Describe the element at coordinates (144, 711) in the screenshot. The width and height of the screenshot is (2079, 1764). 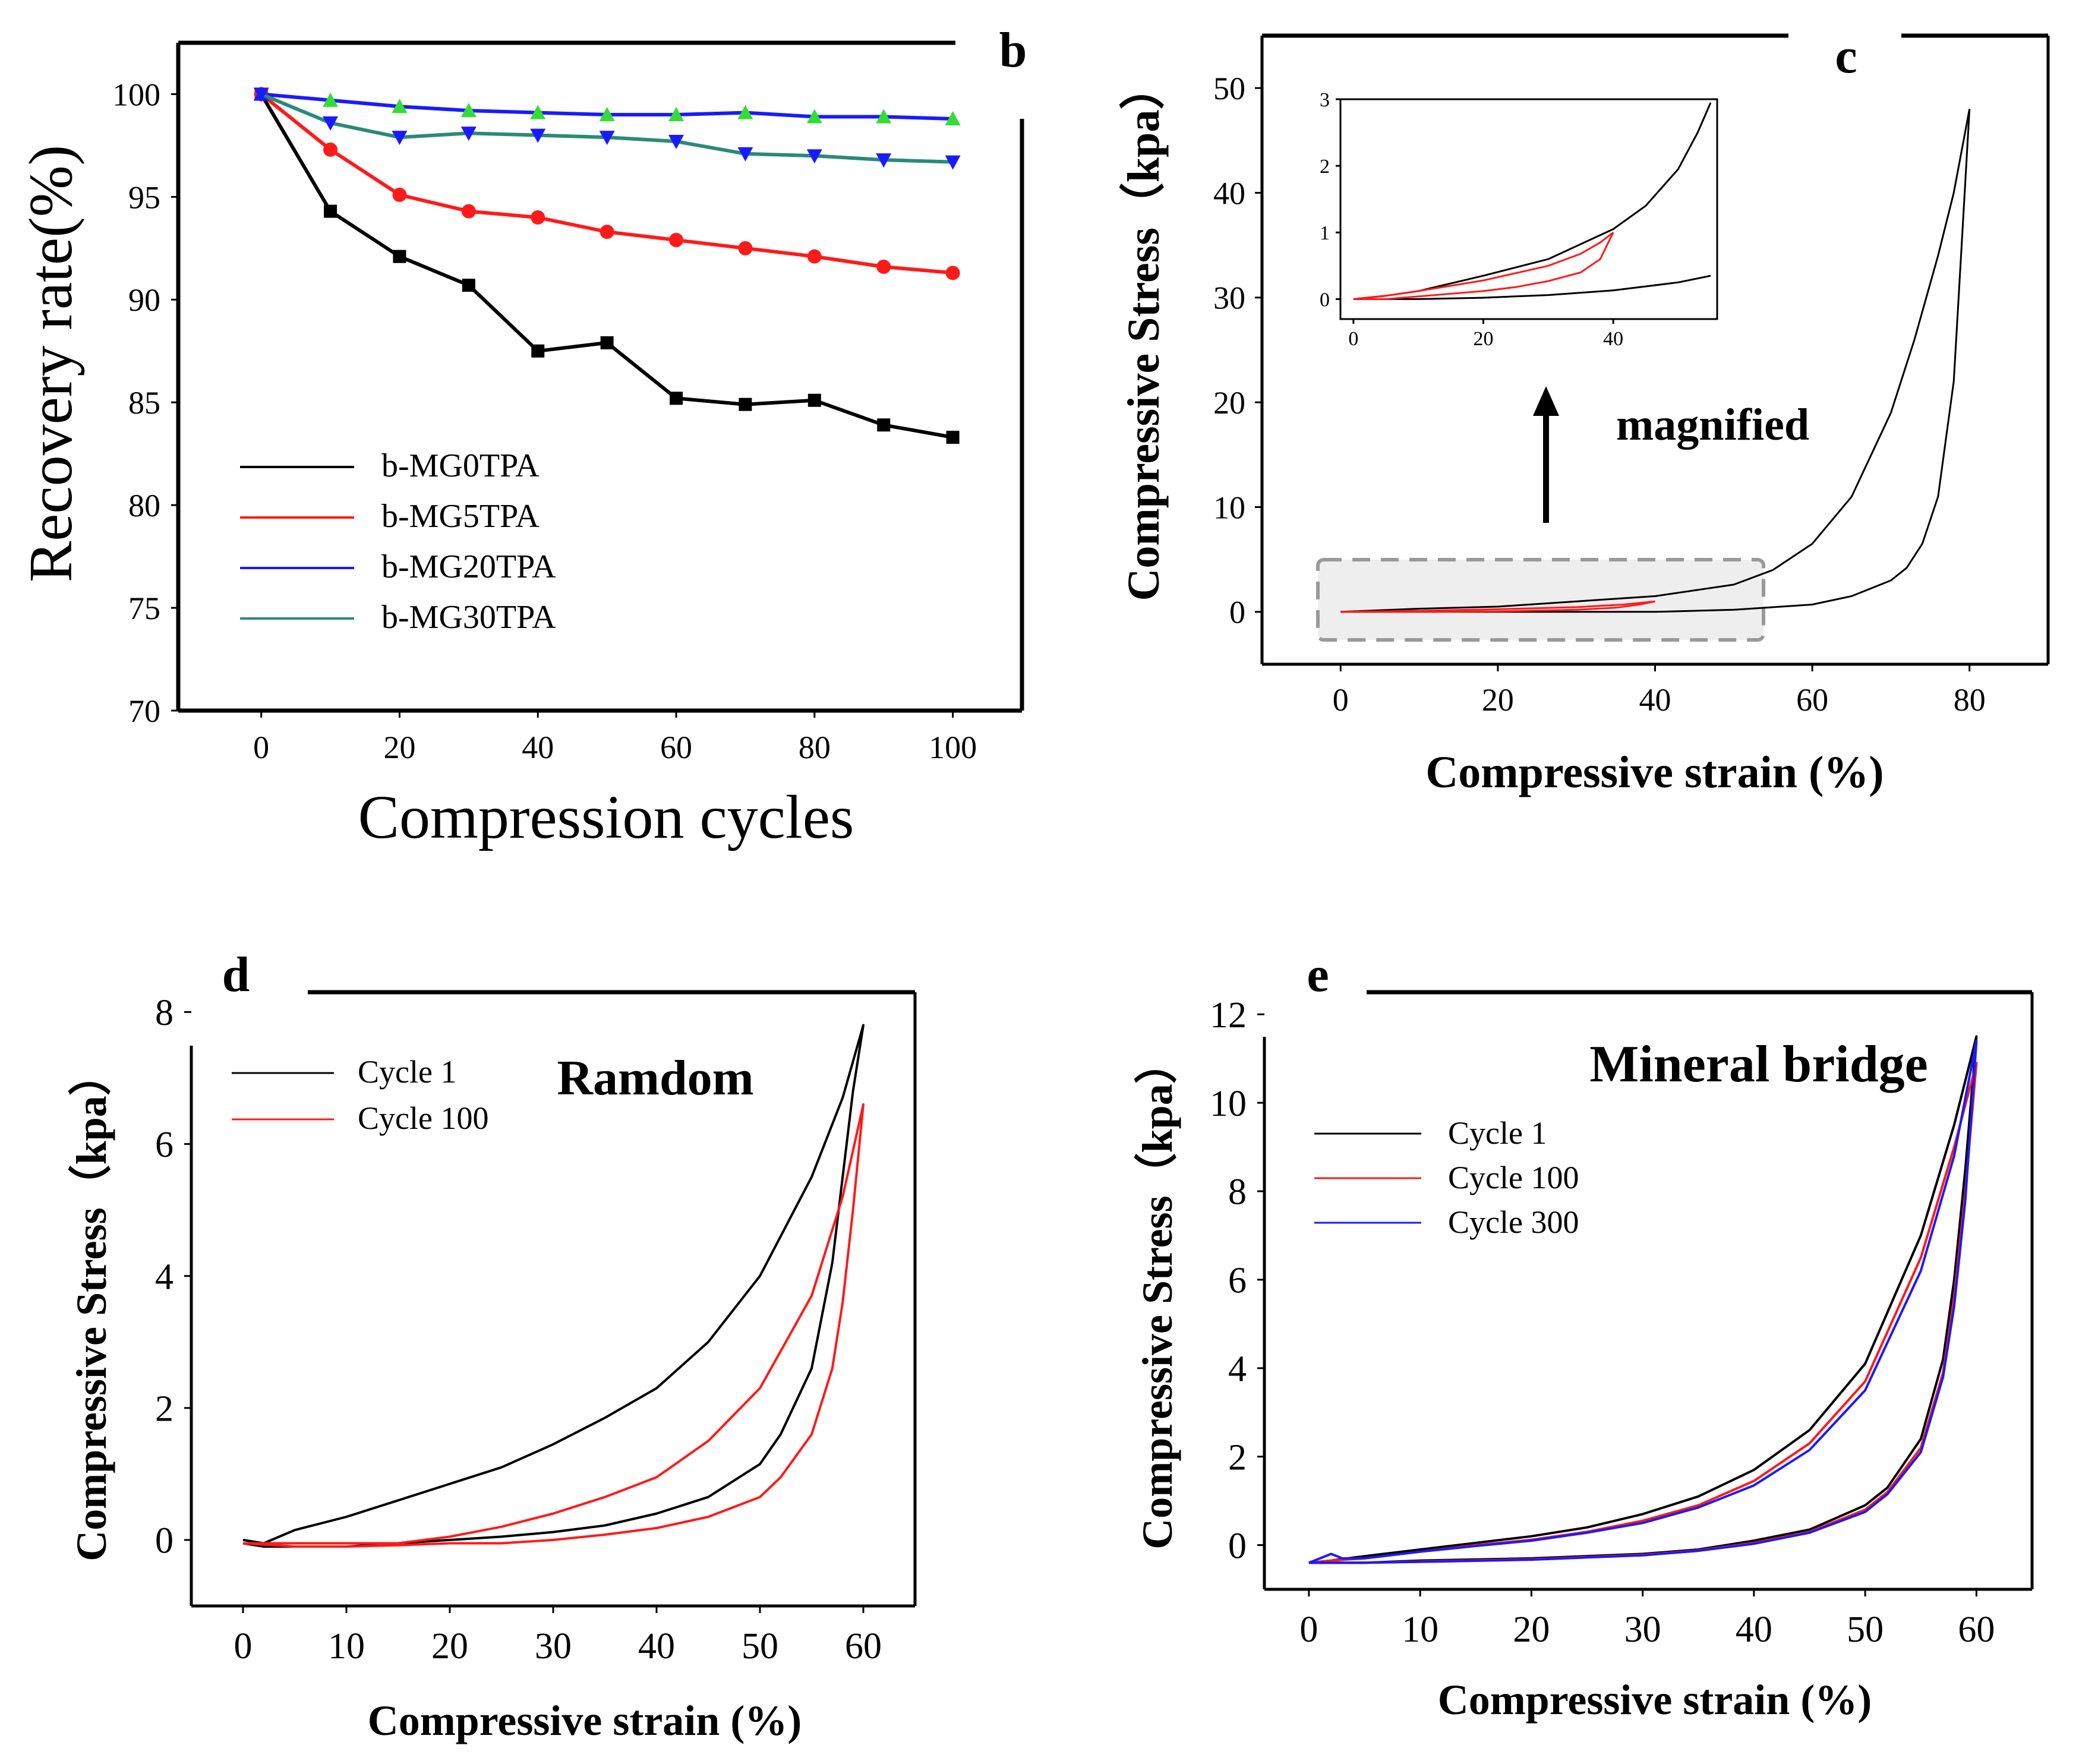
I see `b-y-tick-label: 70` at that location.